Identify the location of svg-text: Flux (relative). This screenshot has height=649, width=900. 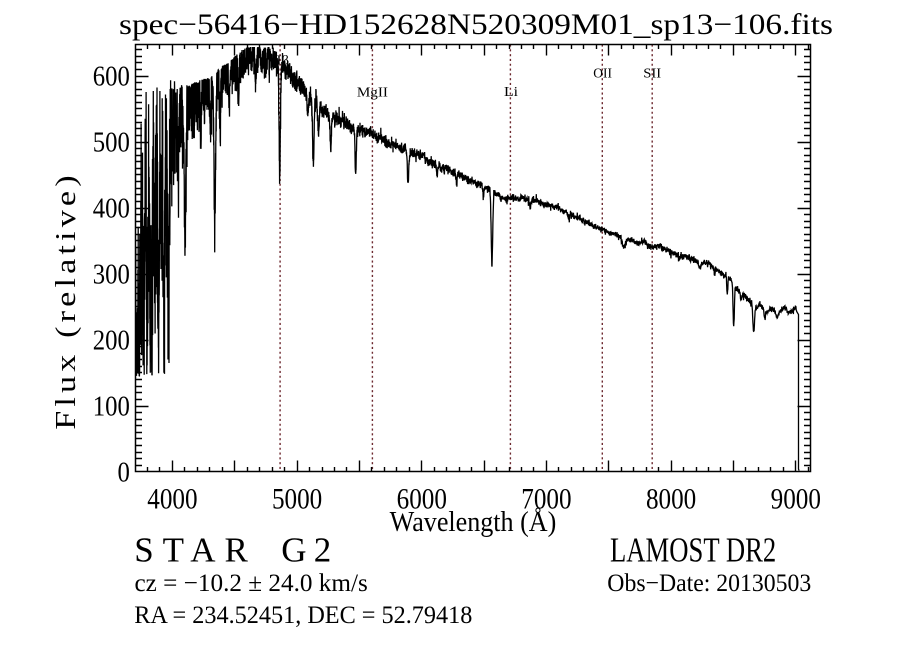
(65, 300).